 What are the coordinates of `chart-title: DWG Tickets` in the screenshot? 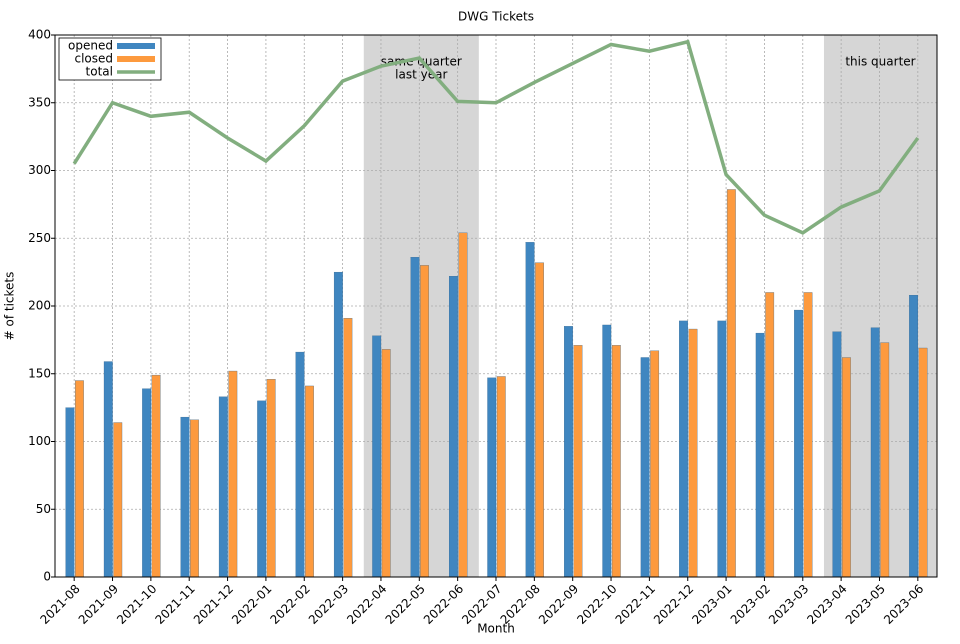 It's located at (496, 17).